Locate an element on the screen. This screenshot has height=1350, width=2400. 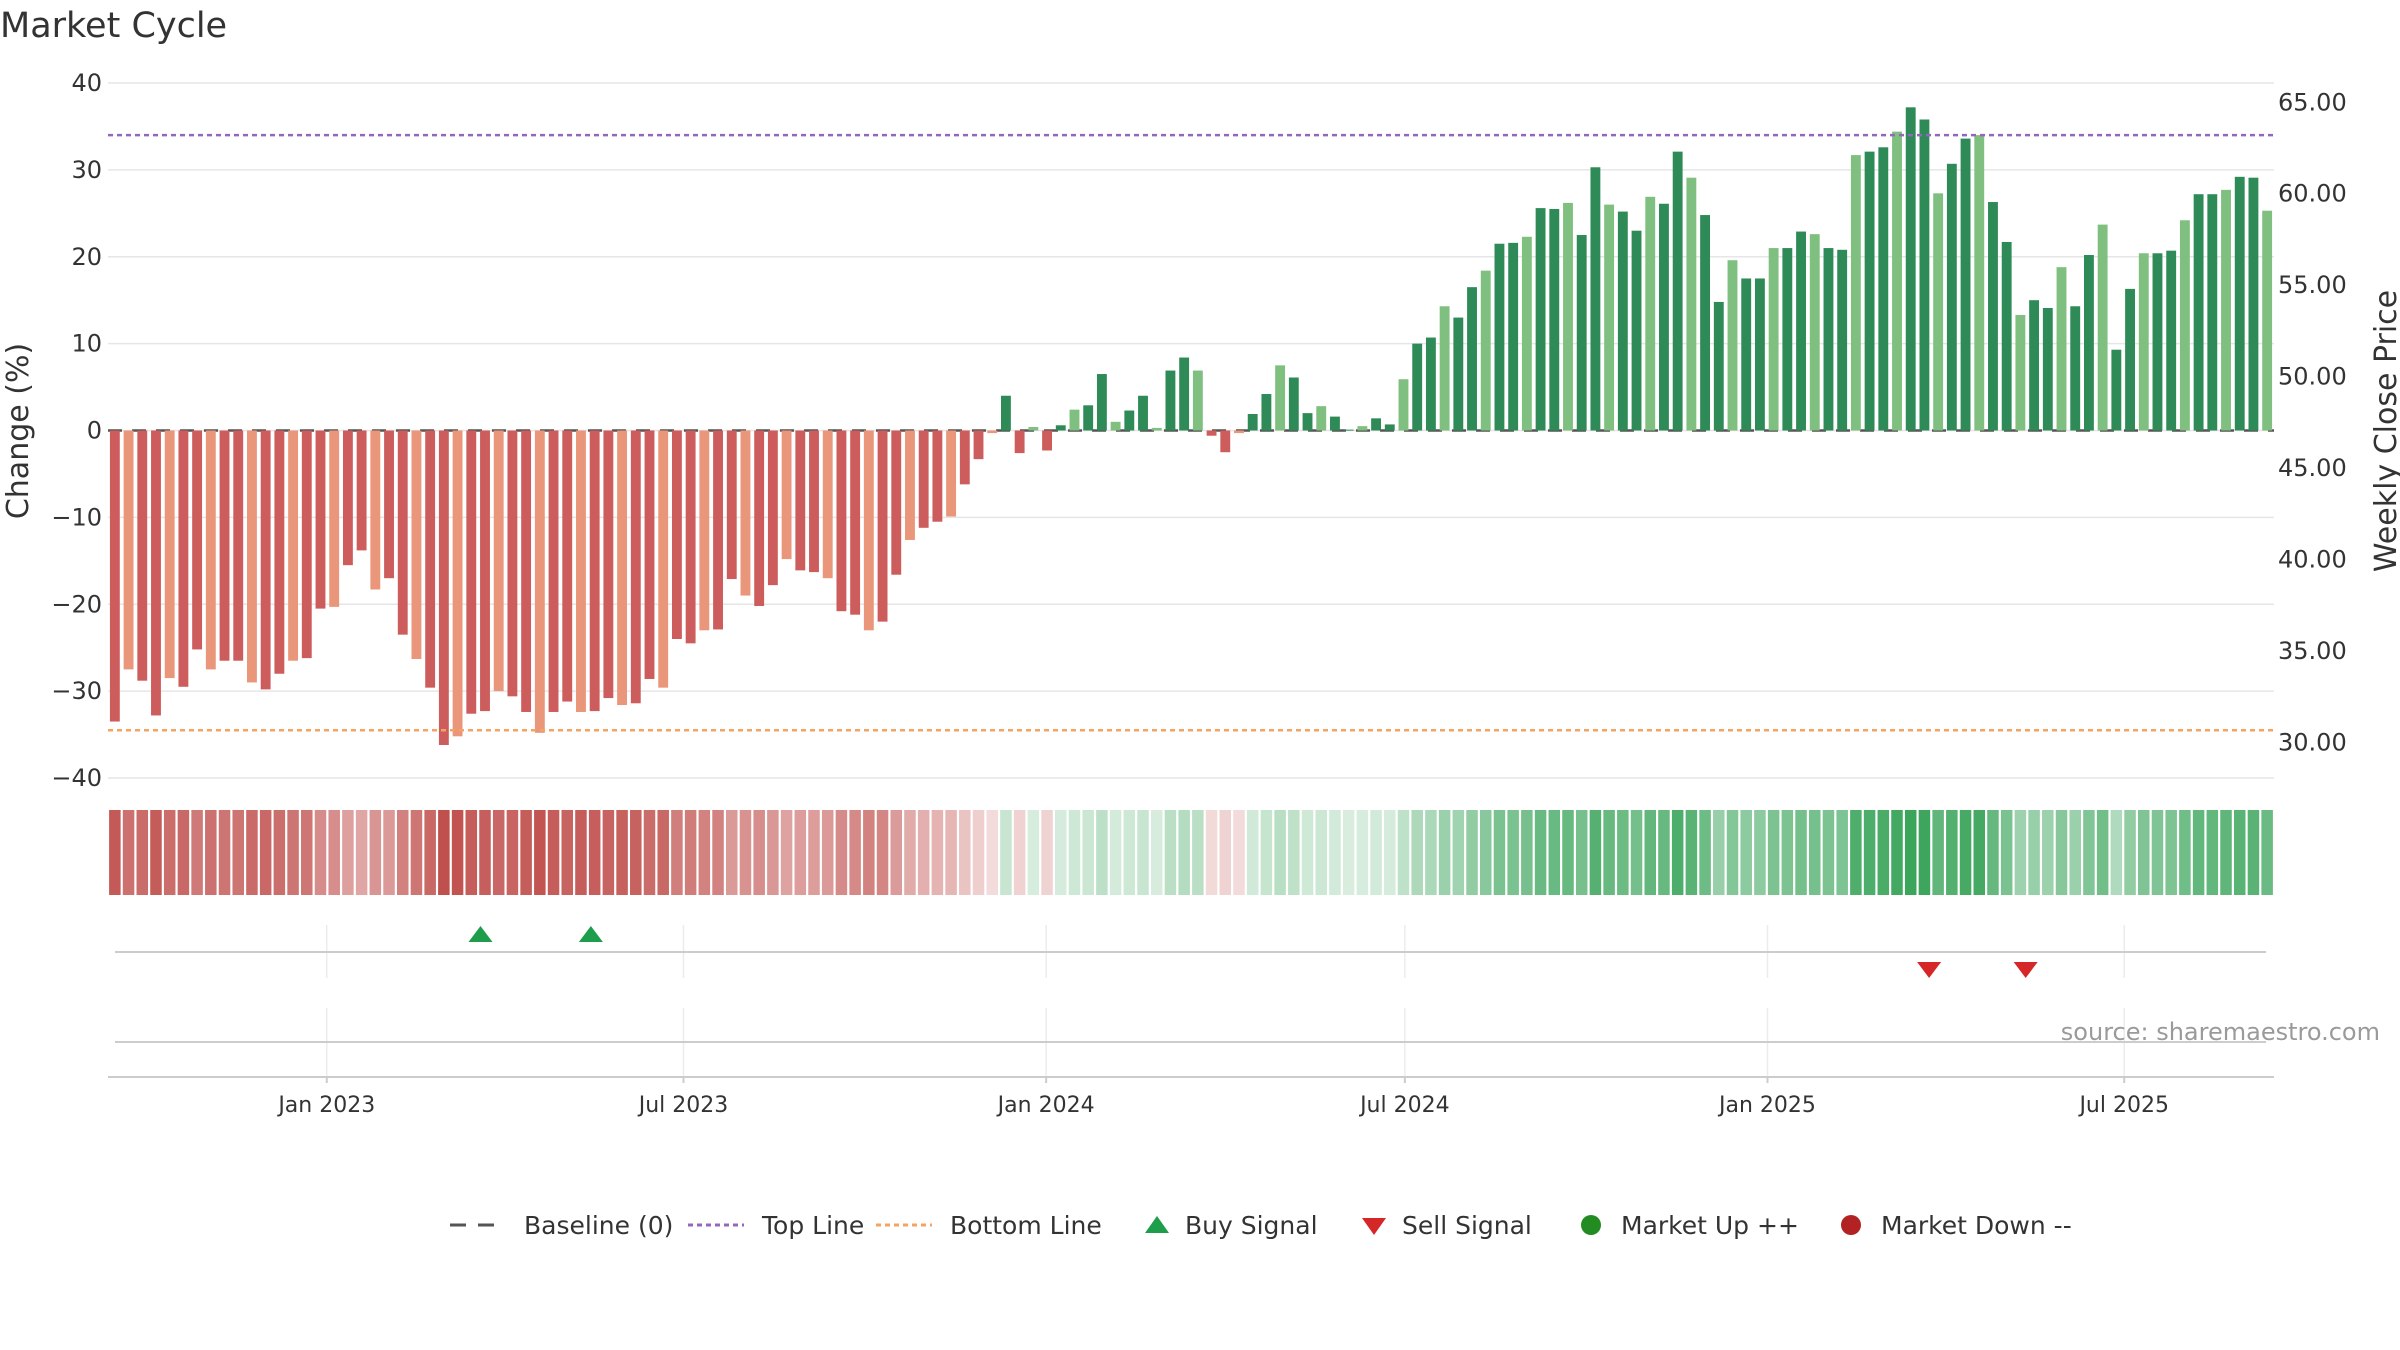
legend-marker-triangle-down is located at coordinates (1374, 1226).